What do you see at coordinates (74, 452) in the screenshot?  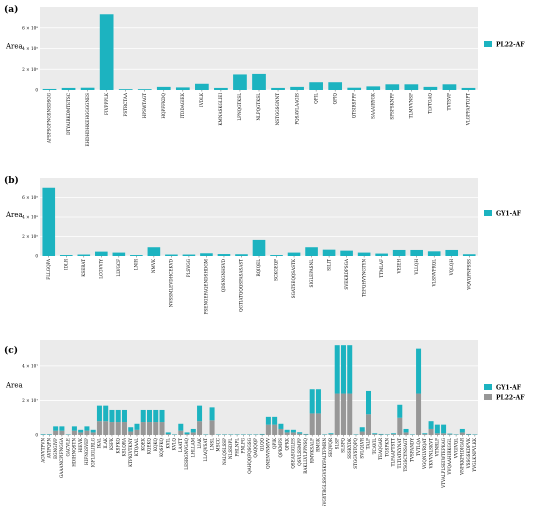 I see `x-tick-label: HDIHNQSTN` at bounding box center [74, 452].